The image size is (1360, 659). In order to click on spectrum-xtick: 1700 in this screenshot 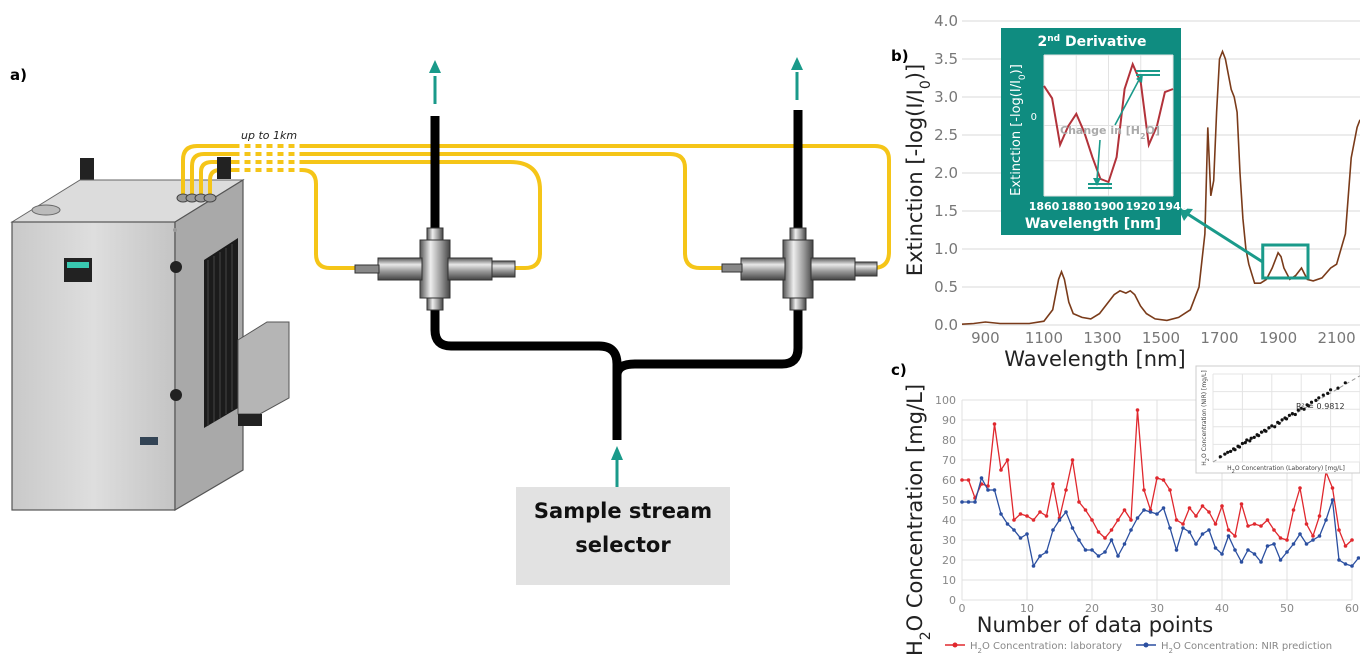, I will do `click(1219, 338)`.